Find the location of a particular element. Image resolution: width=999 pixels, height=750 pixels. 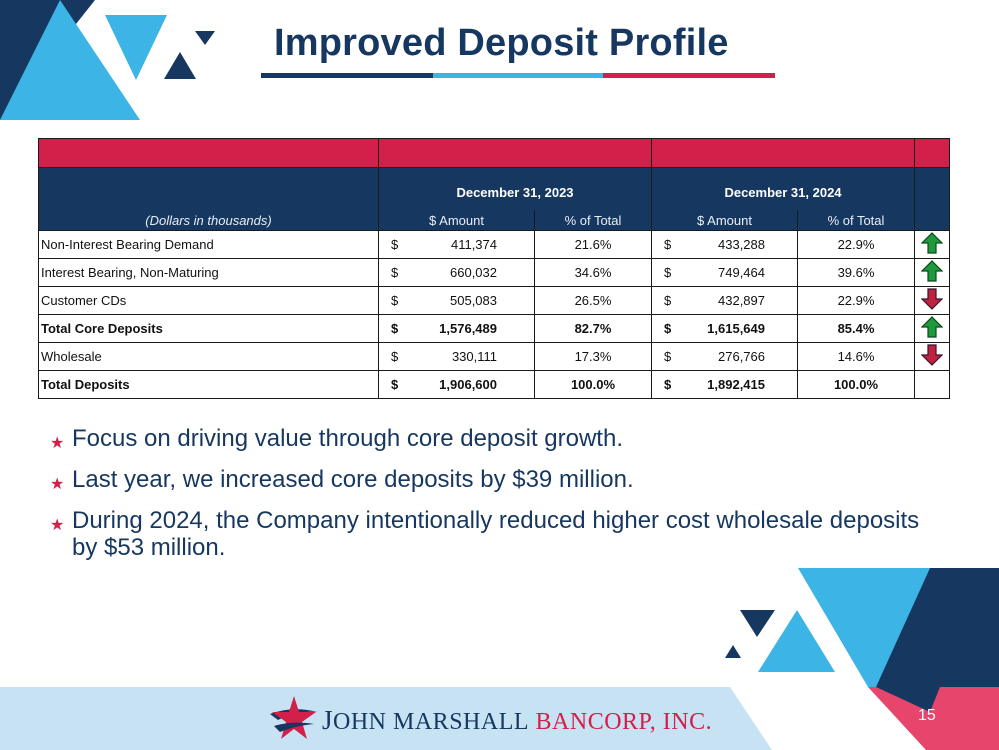

pct-2023: 21.6% is located at coordinates (593, 244).